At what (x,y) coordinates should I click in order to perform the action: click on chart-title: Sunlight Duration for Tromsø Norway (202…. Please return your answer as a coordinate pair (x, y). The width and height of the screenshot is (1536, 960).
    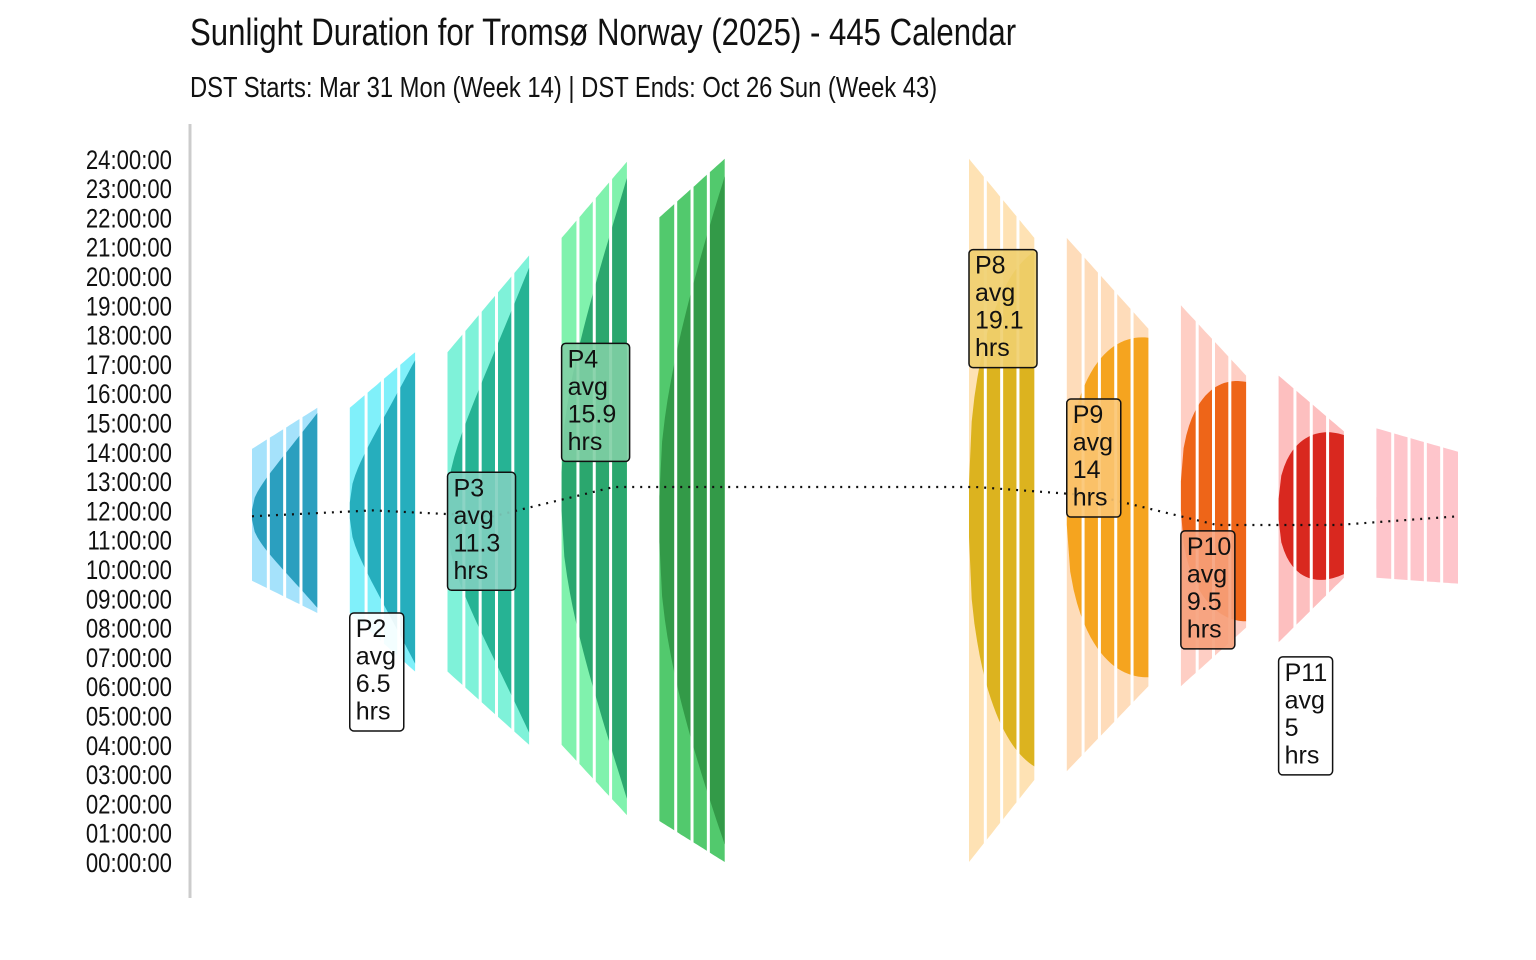
    Looking at the image, I should click on (603, 33).